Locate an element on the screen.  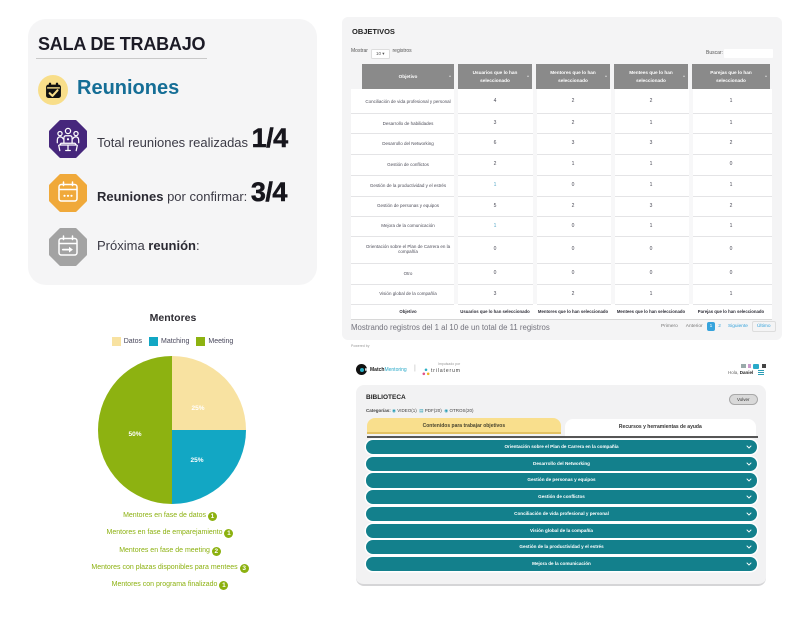
svg-text: 50% is located at coordinates (134, 434).